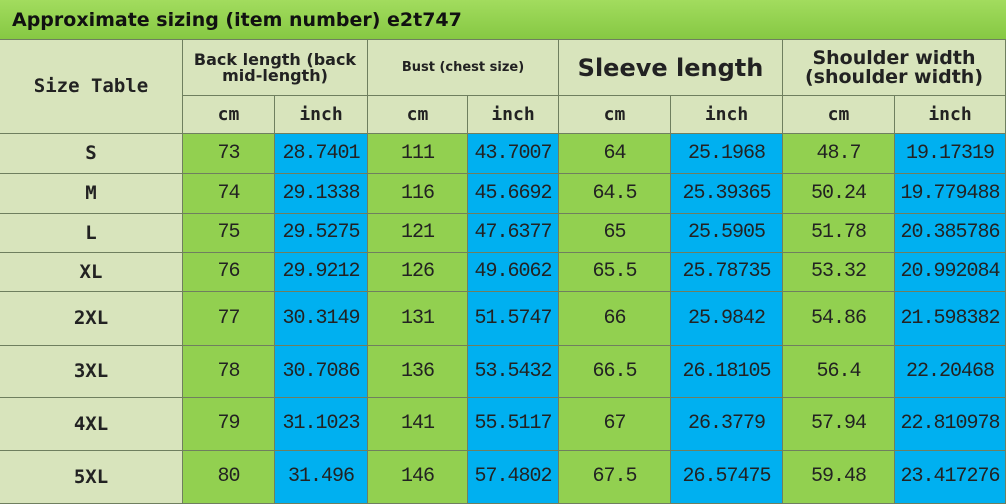  What do you see at coordinates (839, 233) in the screenshot?
I see `value-cell: 51.78` at bounding box center [839, 233].